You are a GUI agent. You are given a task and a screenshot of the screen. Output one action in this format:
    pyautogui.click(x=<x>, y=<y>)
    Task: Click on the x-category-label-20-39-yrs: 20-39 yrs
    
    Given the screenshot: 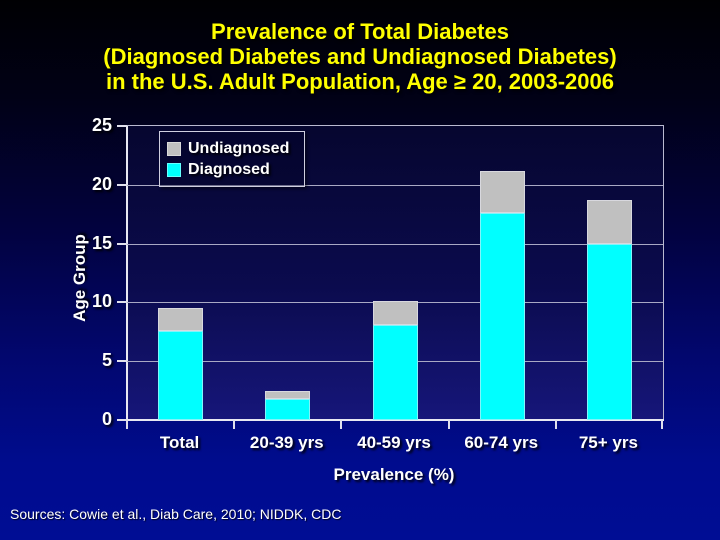 What is the action you would take?
    pyautogui.click(x=286, y=442)
    